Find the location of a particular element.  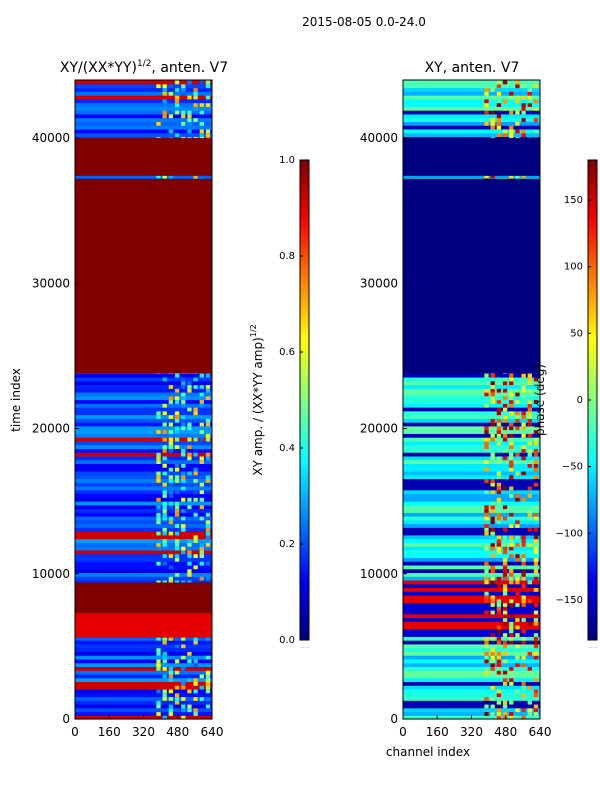

colorbar-tick-label: 0.8 is located at coordinates (287, 256).